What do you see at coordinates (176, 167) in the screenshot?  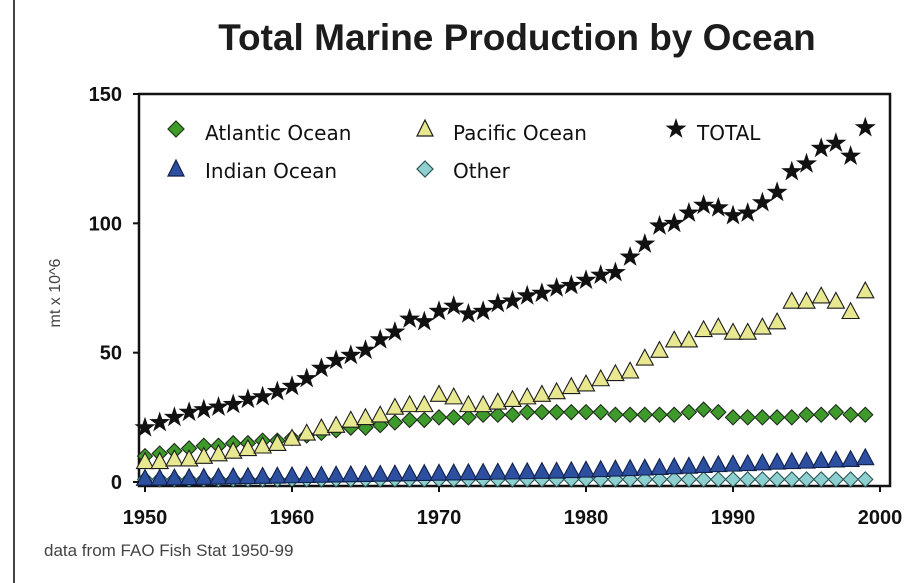 I see `legend-marker-indian` at bounding box center [176, 167].